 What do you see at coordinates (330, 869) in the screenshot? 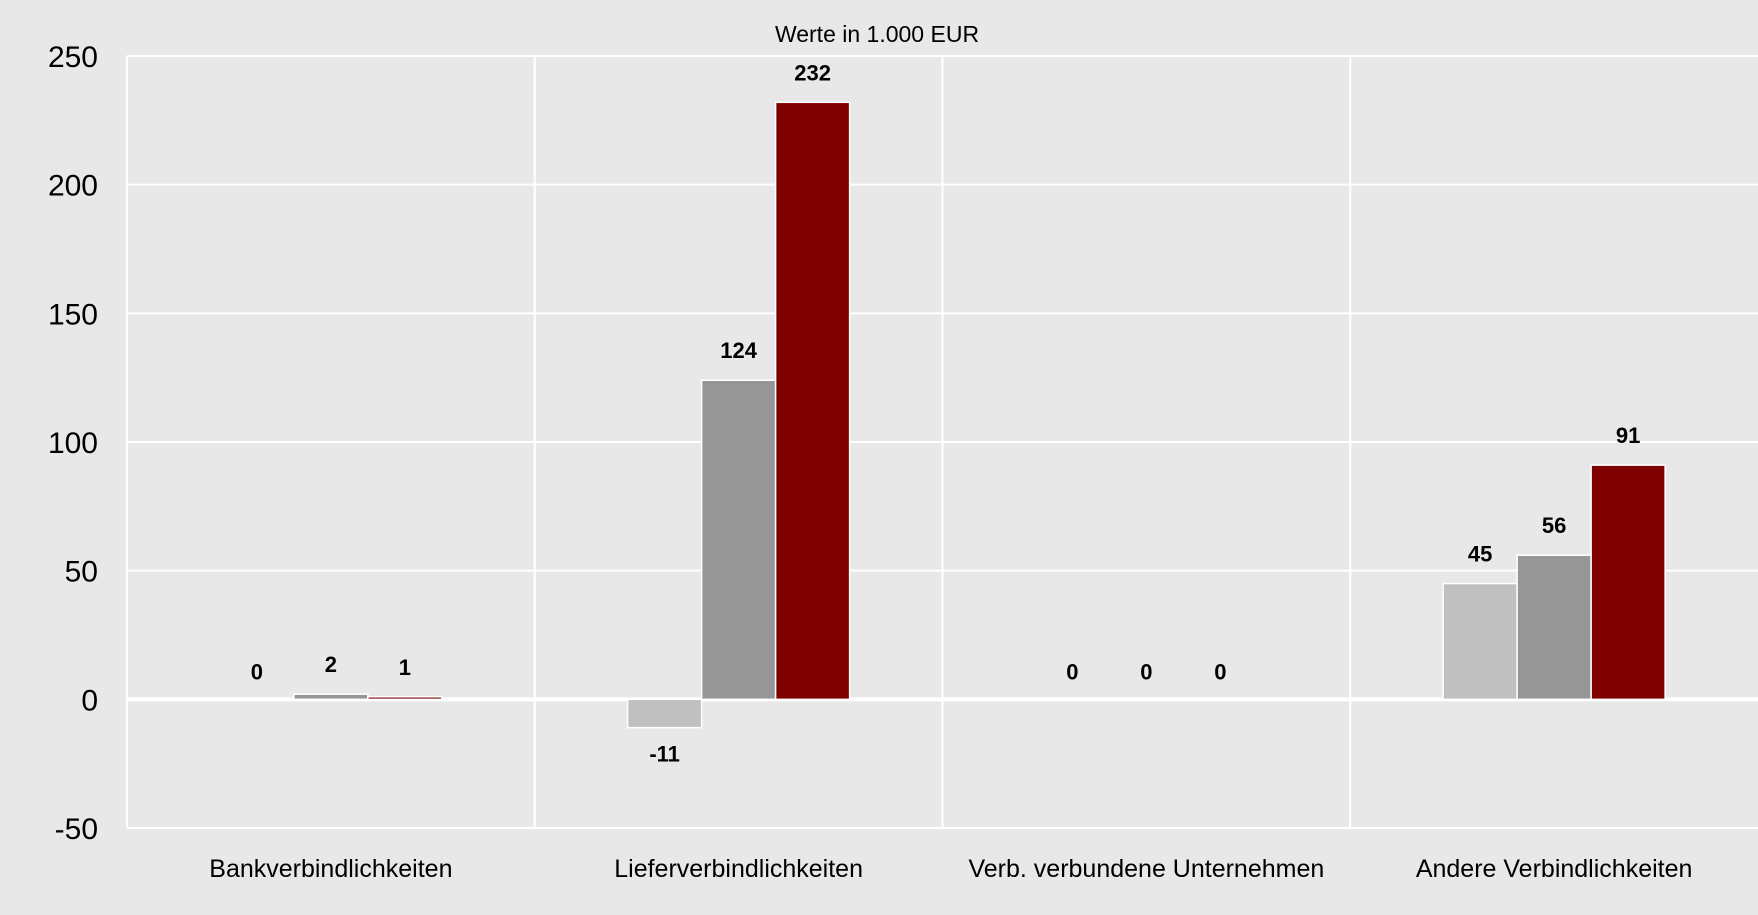
I see `x-tick-label: Bankverbindlichkeiten` at bounding box center [330, 869].